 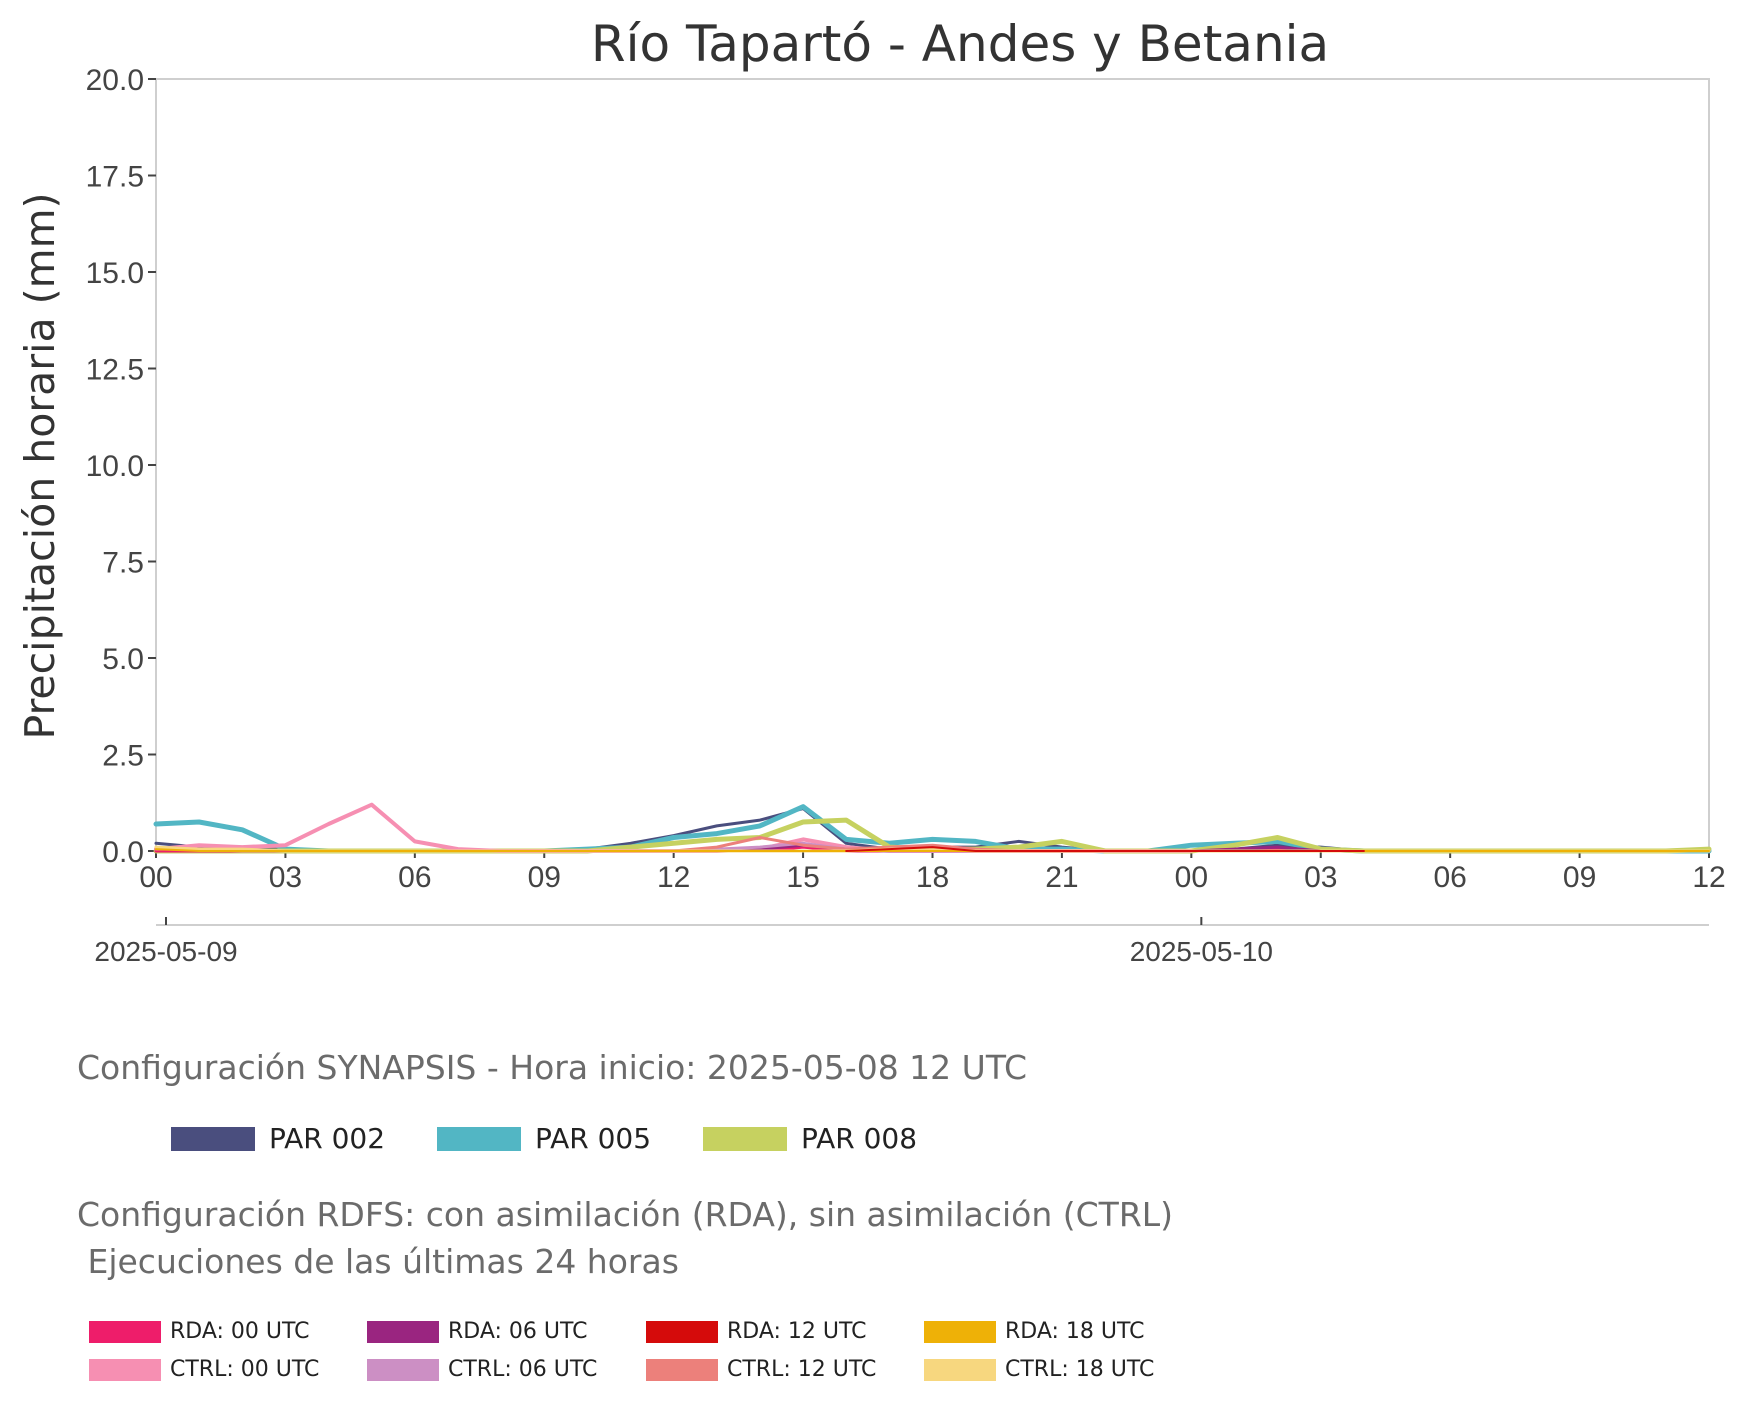 I want to click on date-label: 2025-05-09, so click(x=165, y=951).